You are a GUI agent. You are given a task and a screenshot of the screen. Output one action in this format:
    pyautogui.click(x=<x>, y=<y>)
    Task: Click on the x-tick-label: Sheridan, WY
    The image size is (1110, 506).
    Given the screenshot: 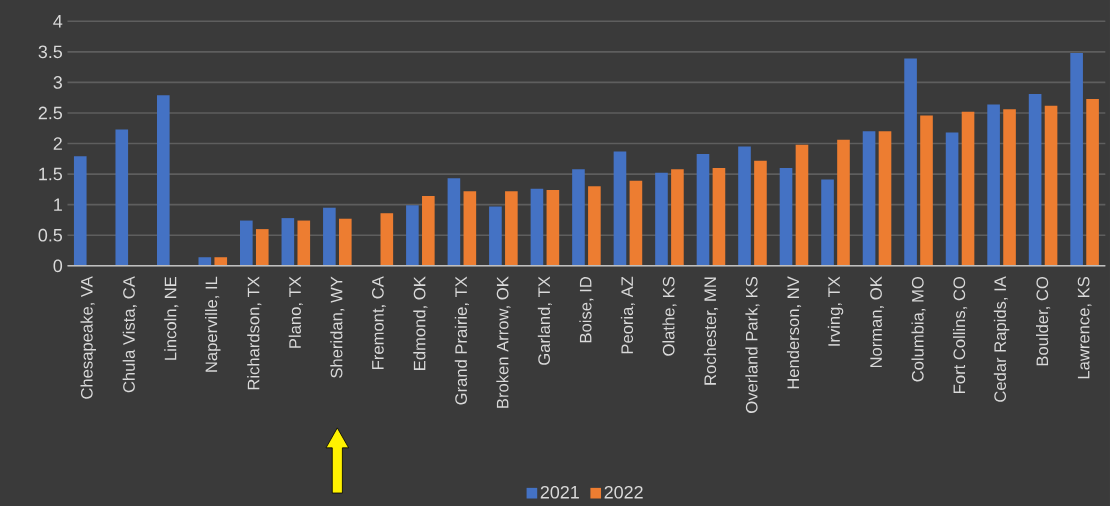 What is the action you would take?
    pyautogui.click(x=337, y=327)
    